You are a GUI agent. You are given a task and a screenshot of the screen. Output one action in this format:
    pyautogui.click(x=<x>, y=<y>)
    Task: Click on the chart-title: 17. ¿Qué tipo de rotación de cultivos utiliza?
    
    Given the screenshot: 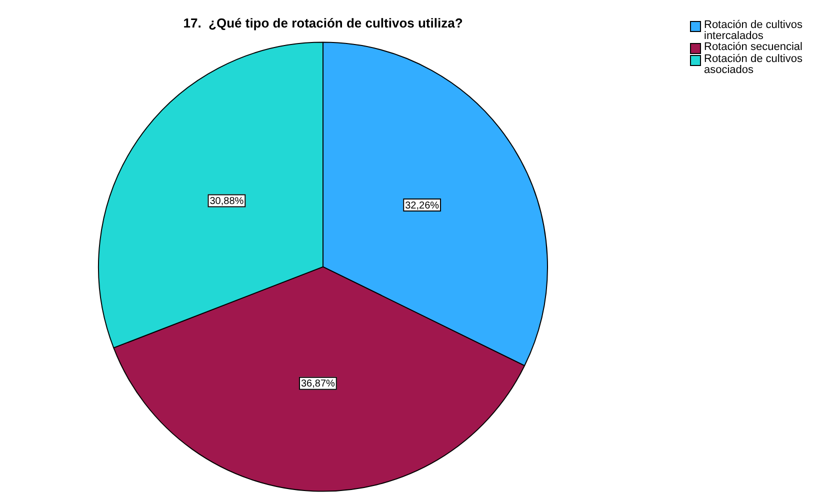 What is the action you would take?
    pyautogui.click(x=323, y=22)
    